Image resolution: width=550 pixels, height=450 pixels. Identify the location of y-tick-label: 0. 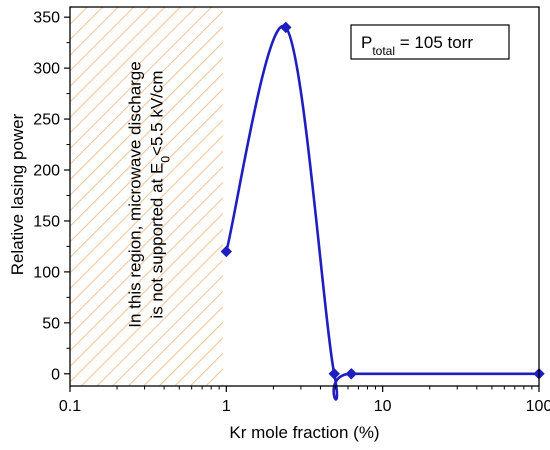
(55, 374).